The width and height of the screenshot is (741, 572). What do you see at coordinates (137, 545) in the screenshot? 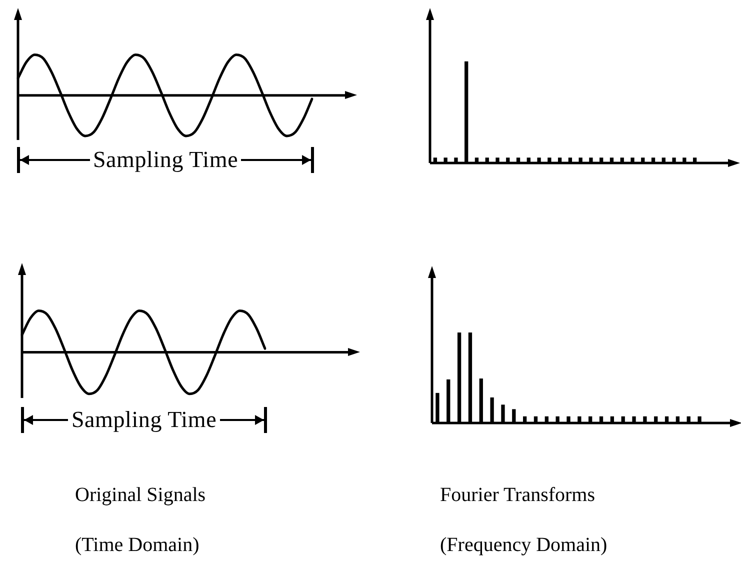
I see `text: (Time Domain)` at bounding box center [137, 545].